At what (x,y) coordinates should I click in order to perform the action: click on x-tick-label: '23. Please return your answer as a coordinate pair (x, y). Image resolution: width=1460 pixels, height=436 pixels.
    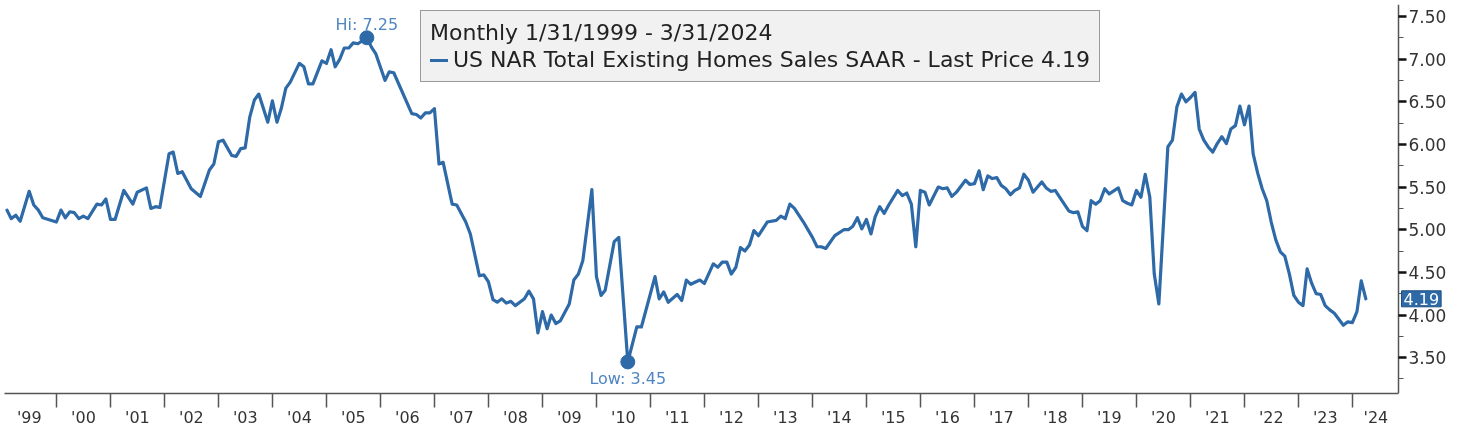
    Looking at the image, I should click on (1325, 417).